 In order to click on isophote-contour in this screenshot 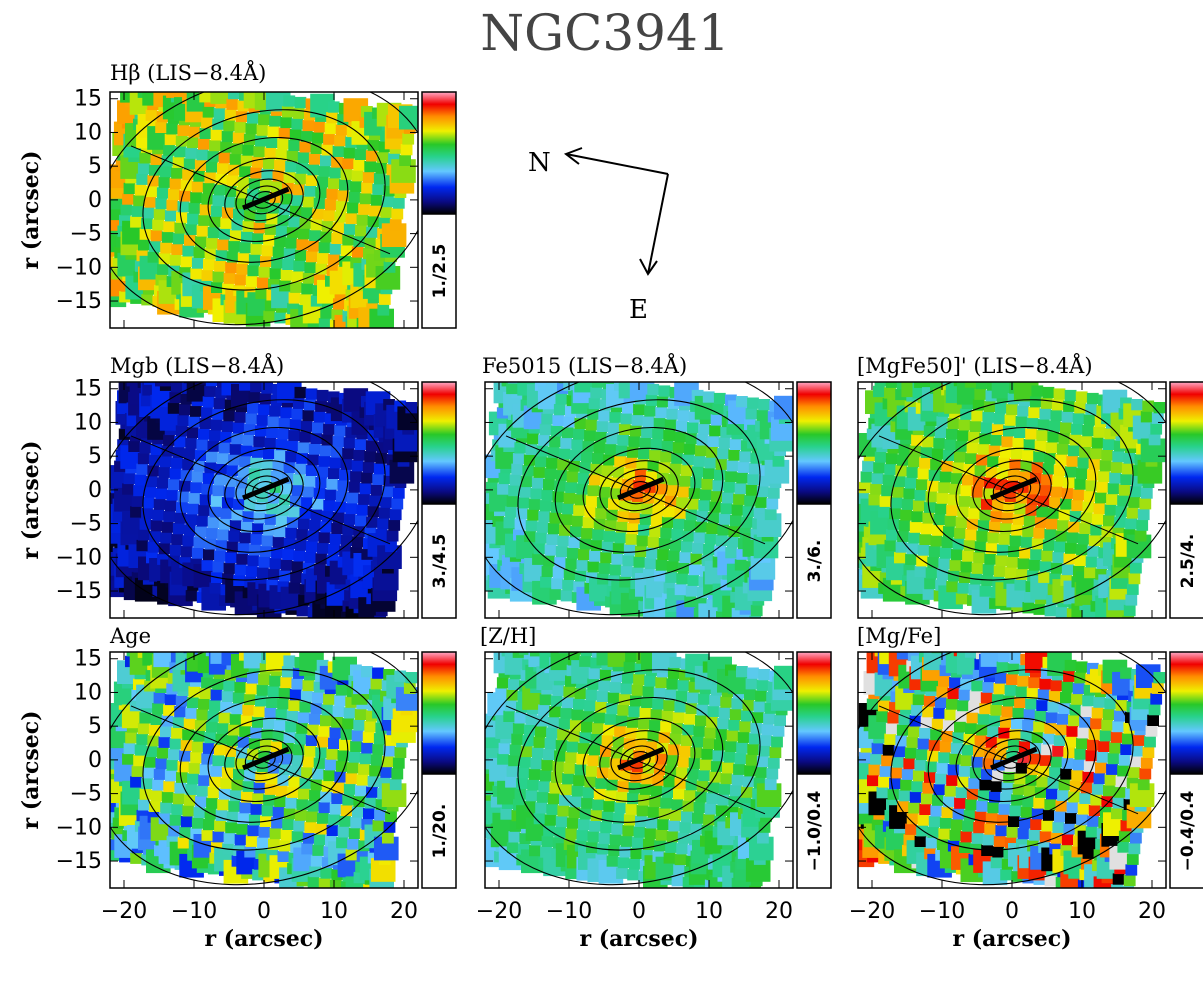, I will do `click(1012, 769)`.